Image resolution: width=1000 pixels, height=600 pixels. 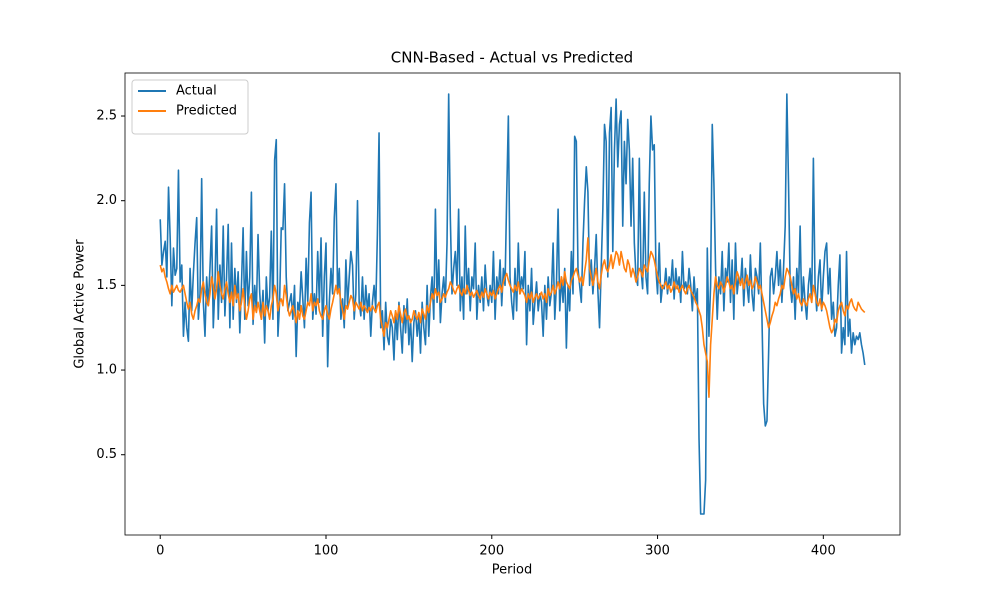 I want to click on y-tick-label: 1.5, so click(x=106, y=285).